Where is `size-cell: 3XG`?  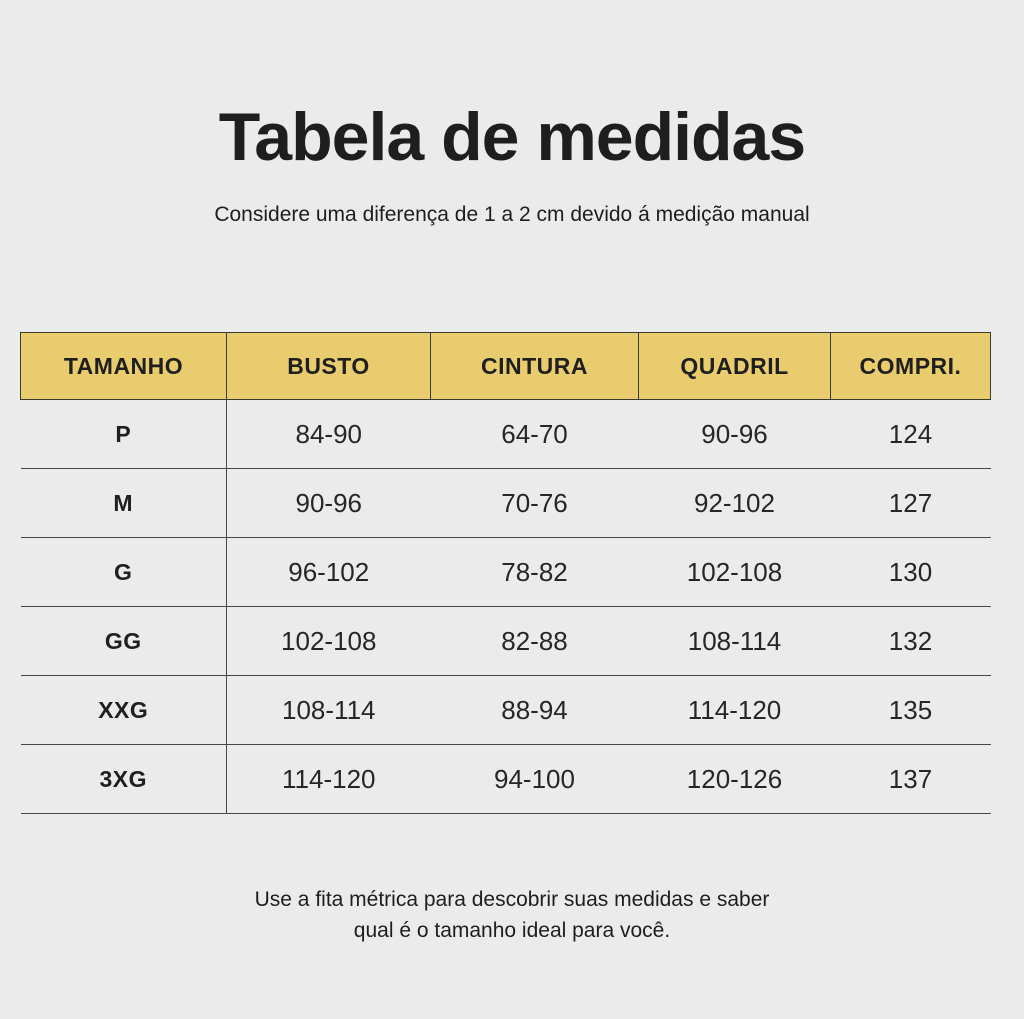 size-cell: 3XG is located at coordinates (123, 779).